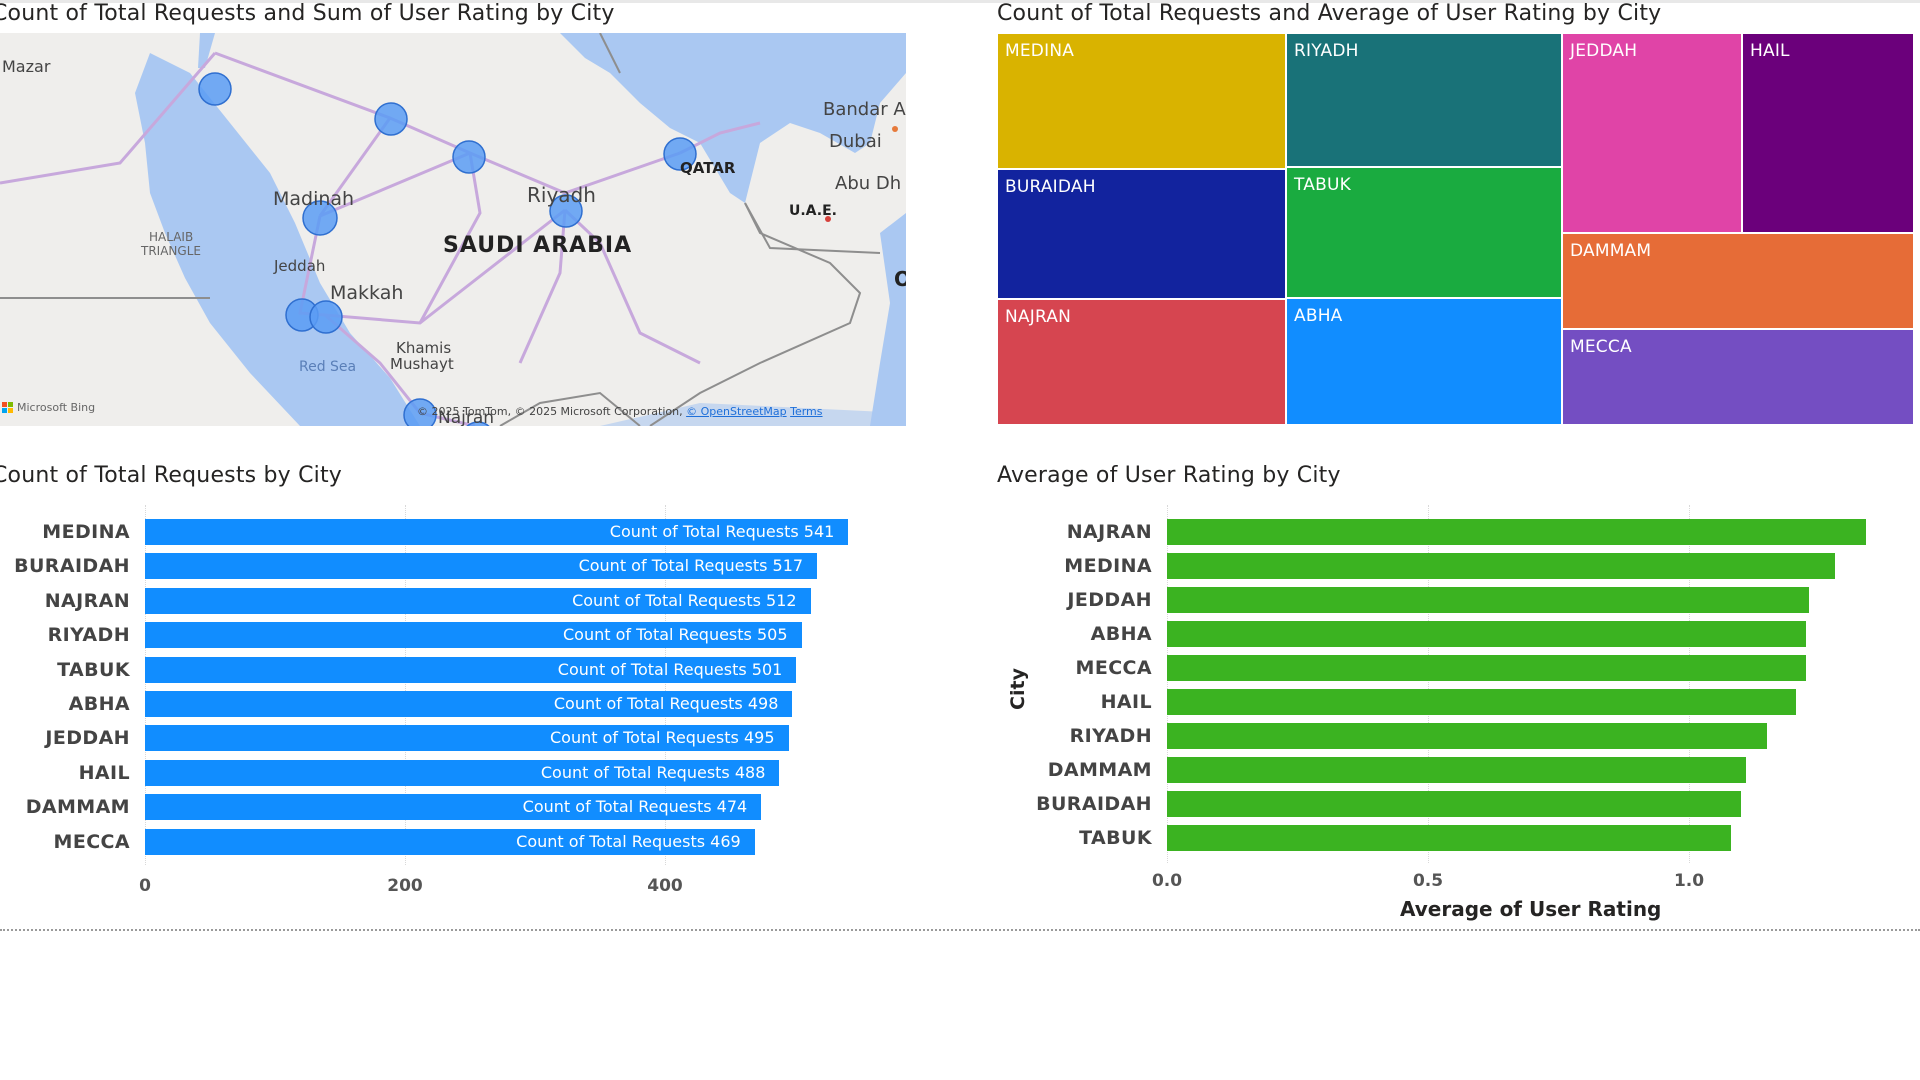  Describe the element at coordinates (7, 407) in the screenshot. I see `microsoft-logo-icon` at that location.